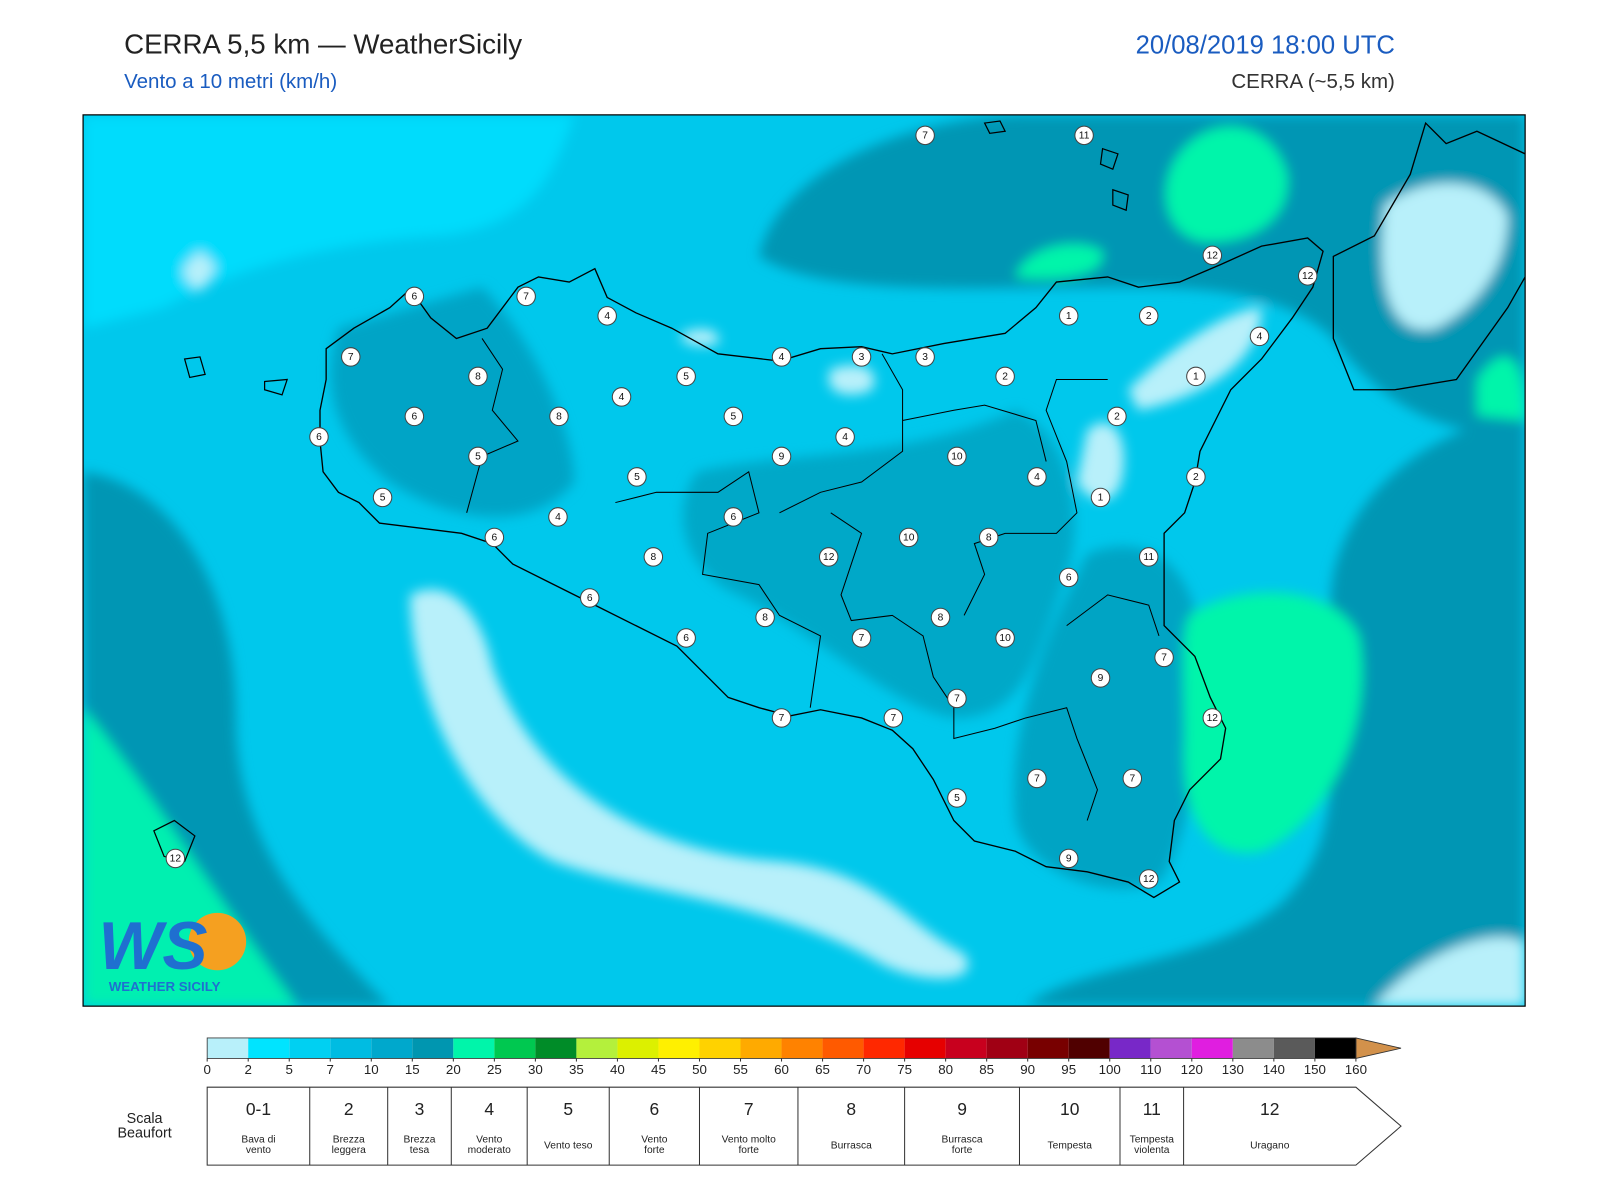  I want to click on point-label: 3, so click(925, 357).